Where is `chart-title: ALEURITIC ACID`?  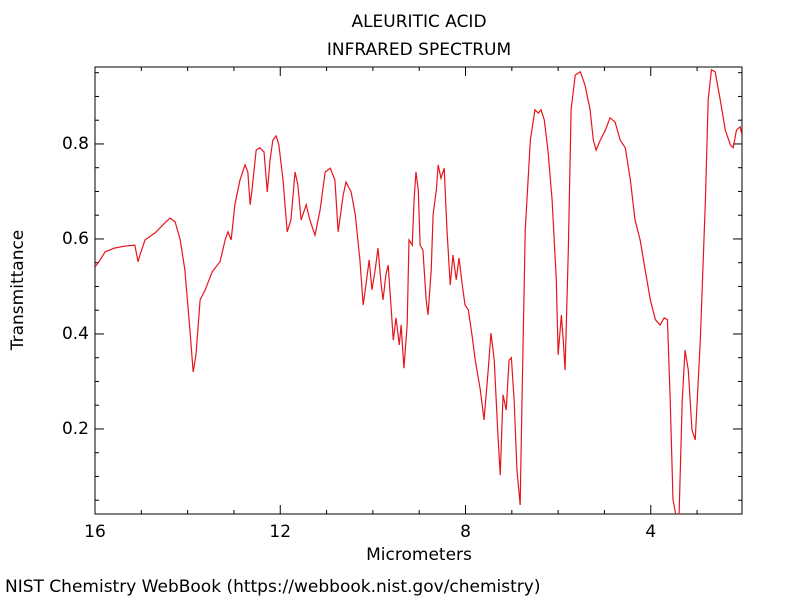
chart-title: ALEURITIC ACID is located at coordinates (418, 22).